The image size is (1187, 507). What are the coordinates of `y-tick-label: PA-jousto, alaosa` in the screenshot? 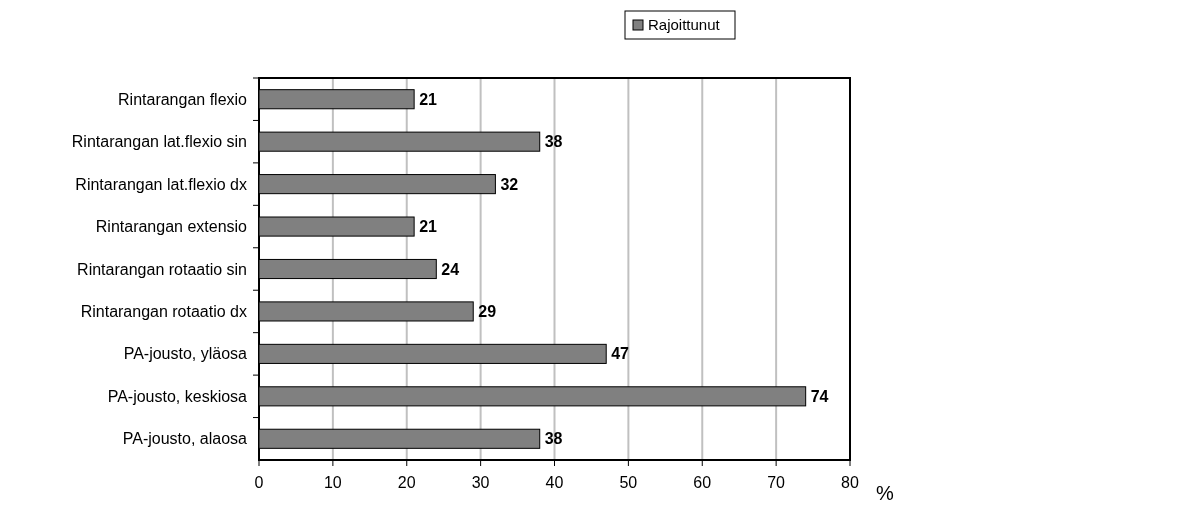 It's located at (185, 439).